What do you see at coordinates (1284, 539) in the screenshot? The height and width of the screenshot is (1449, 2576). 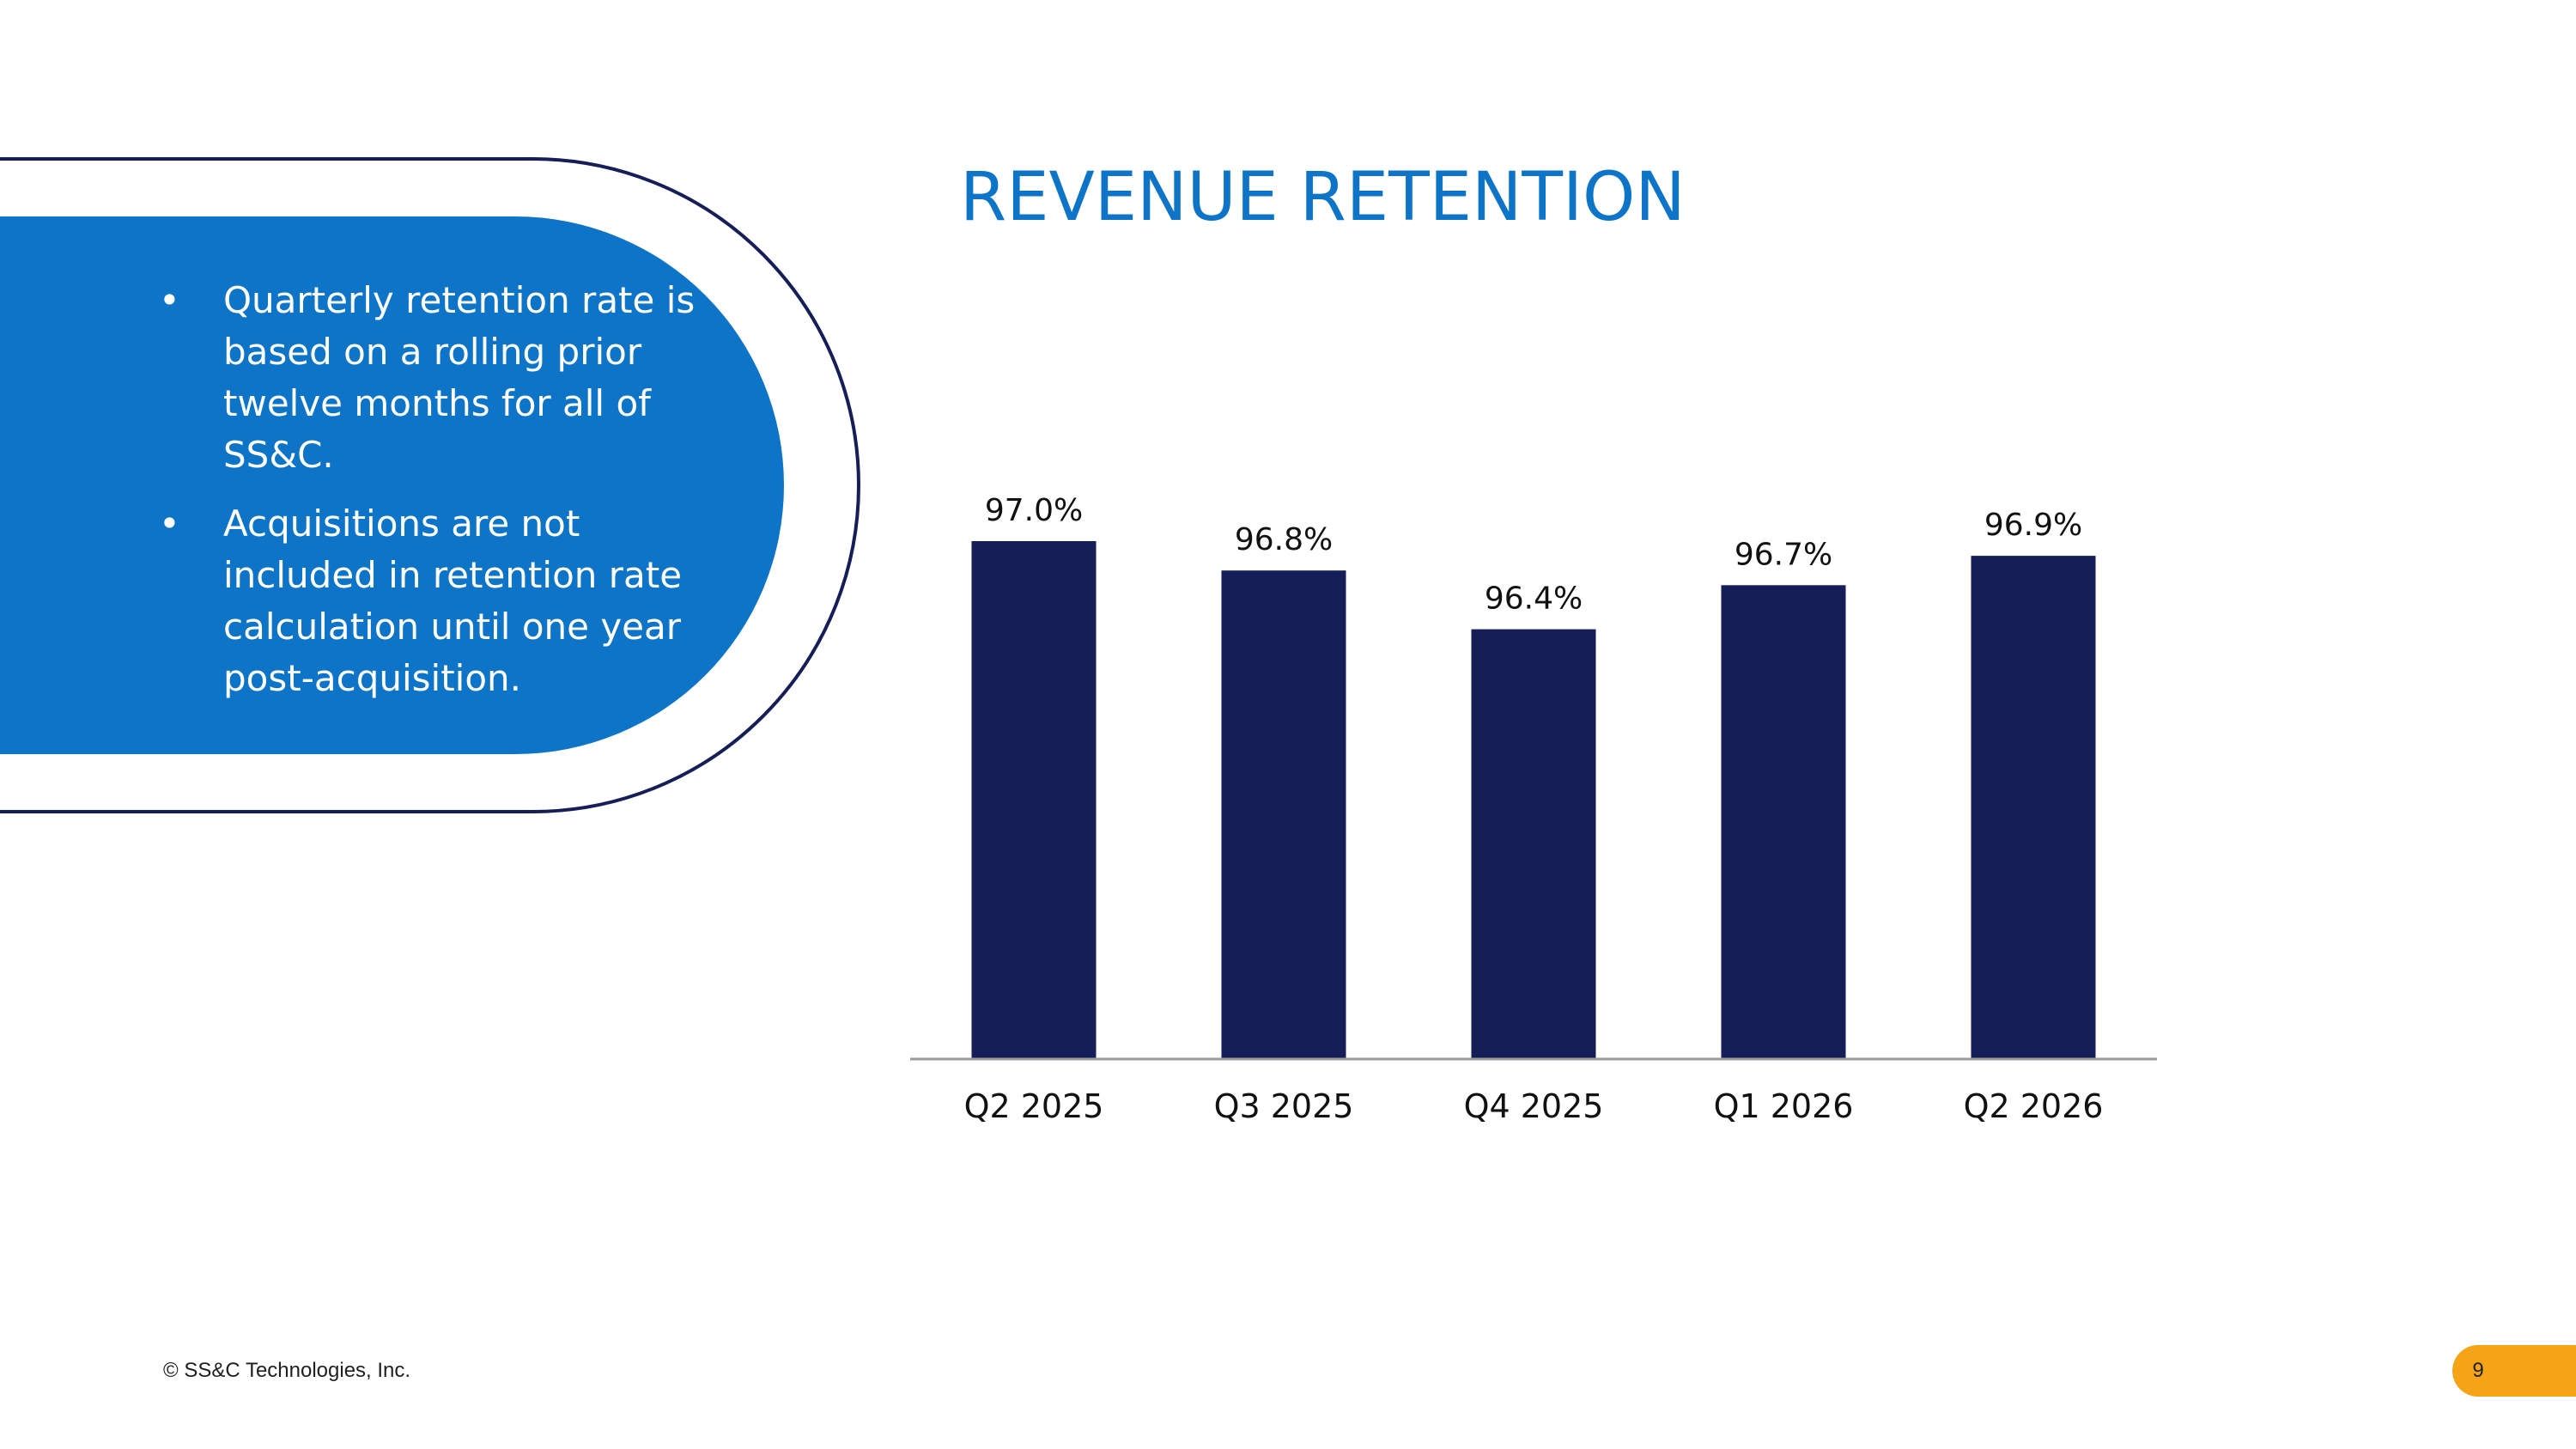 I see `data-label: 96.8%` at bounding box center [1284, 539].